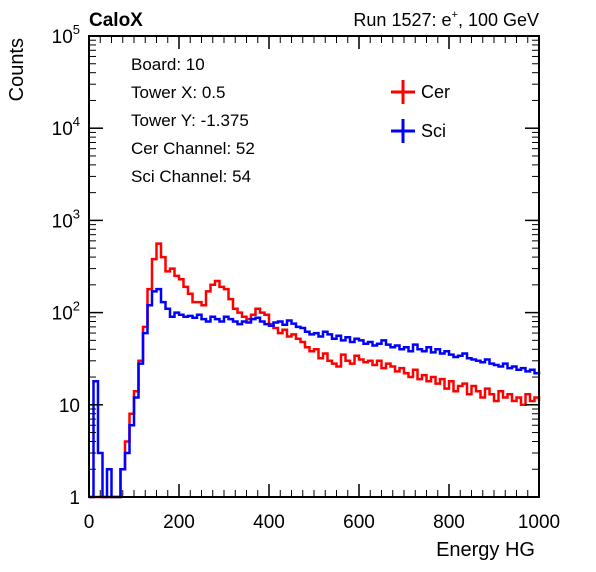  Describe the element at coordinates (76, 306) in the screenshot. I see `y-tick-label-exponent: 2` at that location.